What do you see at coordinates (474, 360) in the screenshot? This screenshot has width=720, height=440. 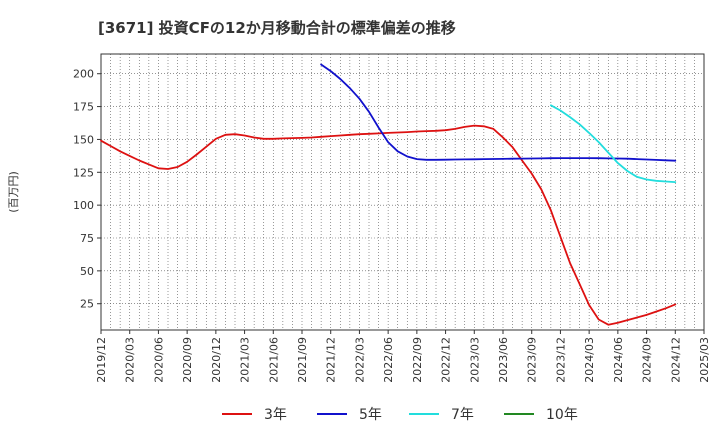 I see `x-tick-label: 2023/03` at bounding box center [474, 360].